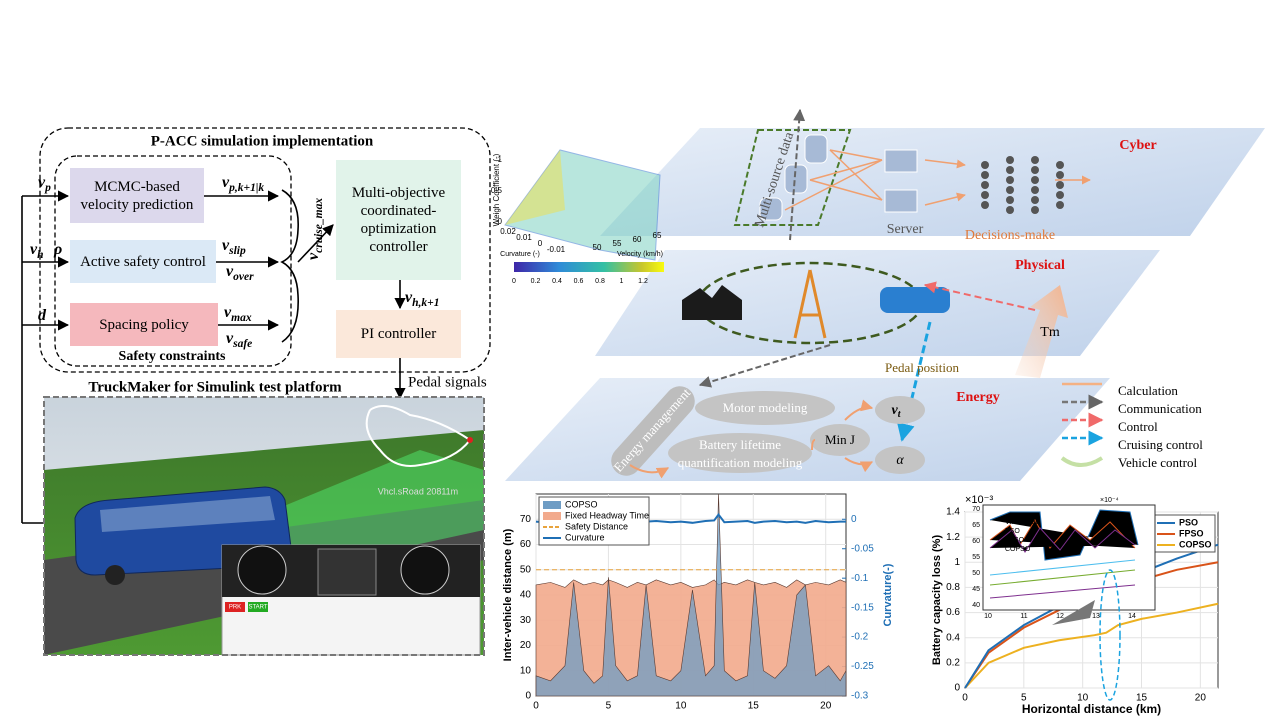 The height and width of the screenshot is (720, 1280). What do you see at coordinates (976, 525) in the screenshot?
I see `inset-tick: 65` at bounding box center [976, 525].